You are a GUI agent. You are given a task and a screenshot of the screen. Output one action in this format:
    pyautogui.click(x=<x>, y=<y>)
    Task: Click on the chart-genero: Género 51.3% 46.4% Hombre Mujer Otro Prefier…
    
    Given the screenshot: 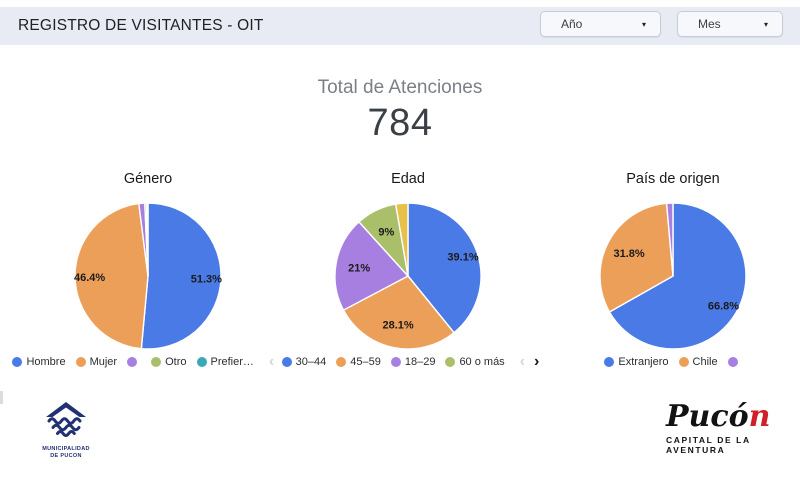 What is the action you would take?
    pyautogui.click(x=150, y=270)
    